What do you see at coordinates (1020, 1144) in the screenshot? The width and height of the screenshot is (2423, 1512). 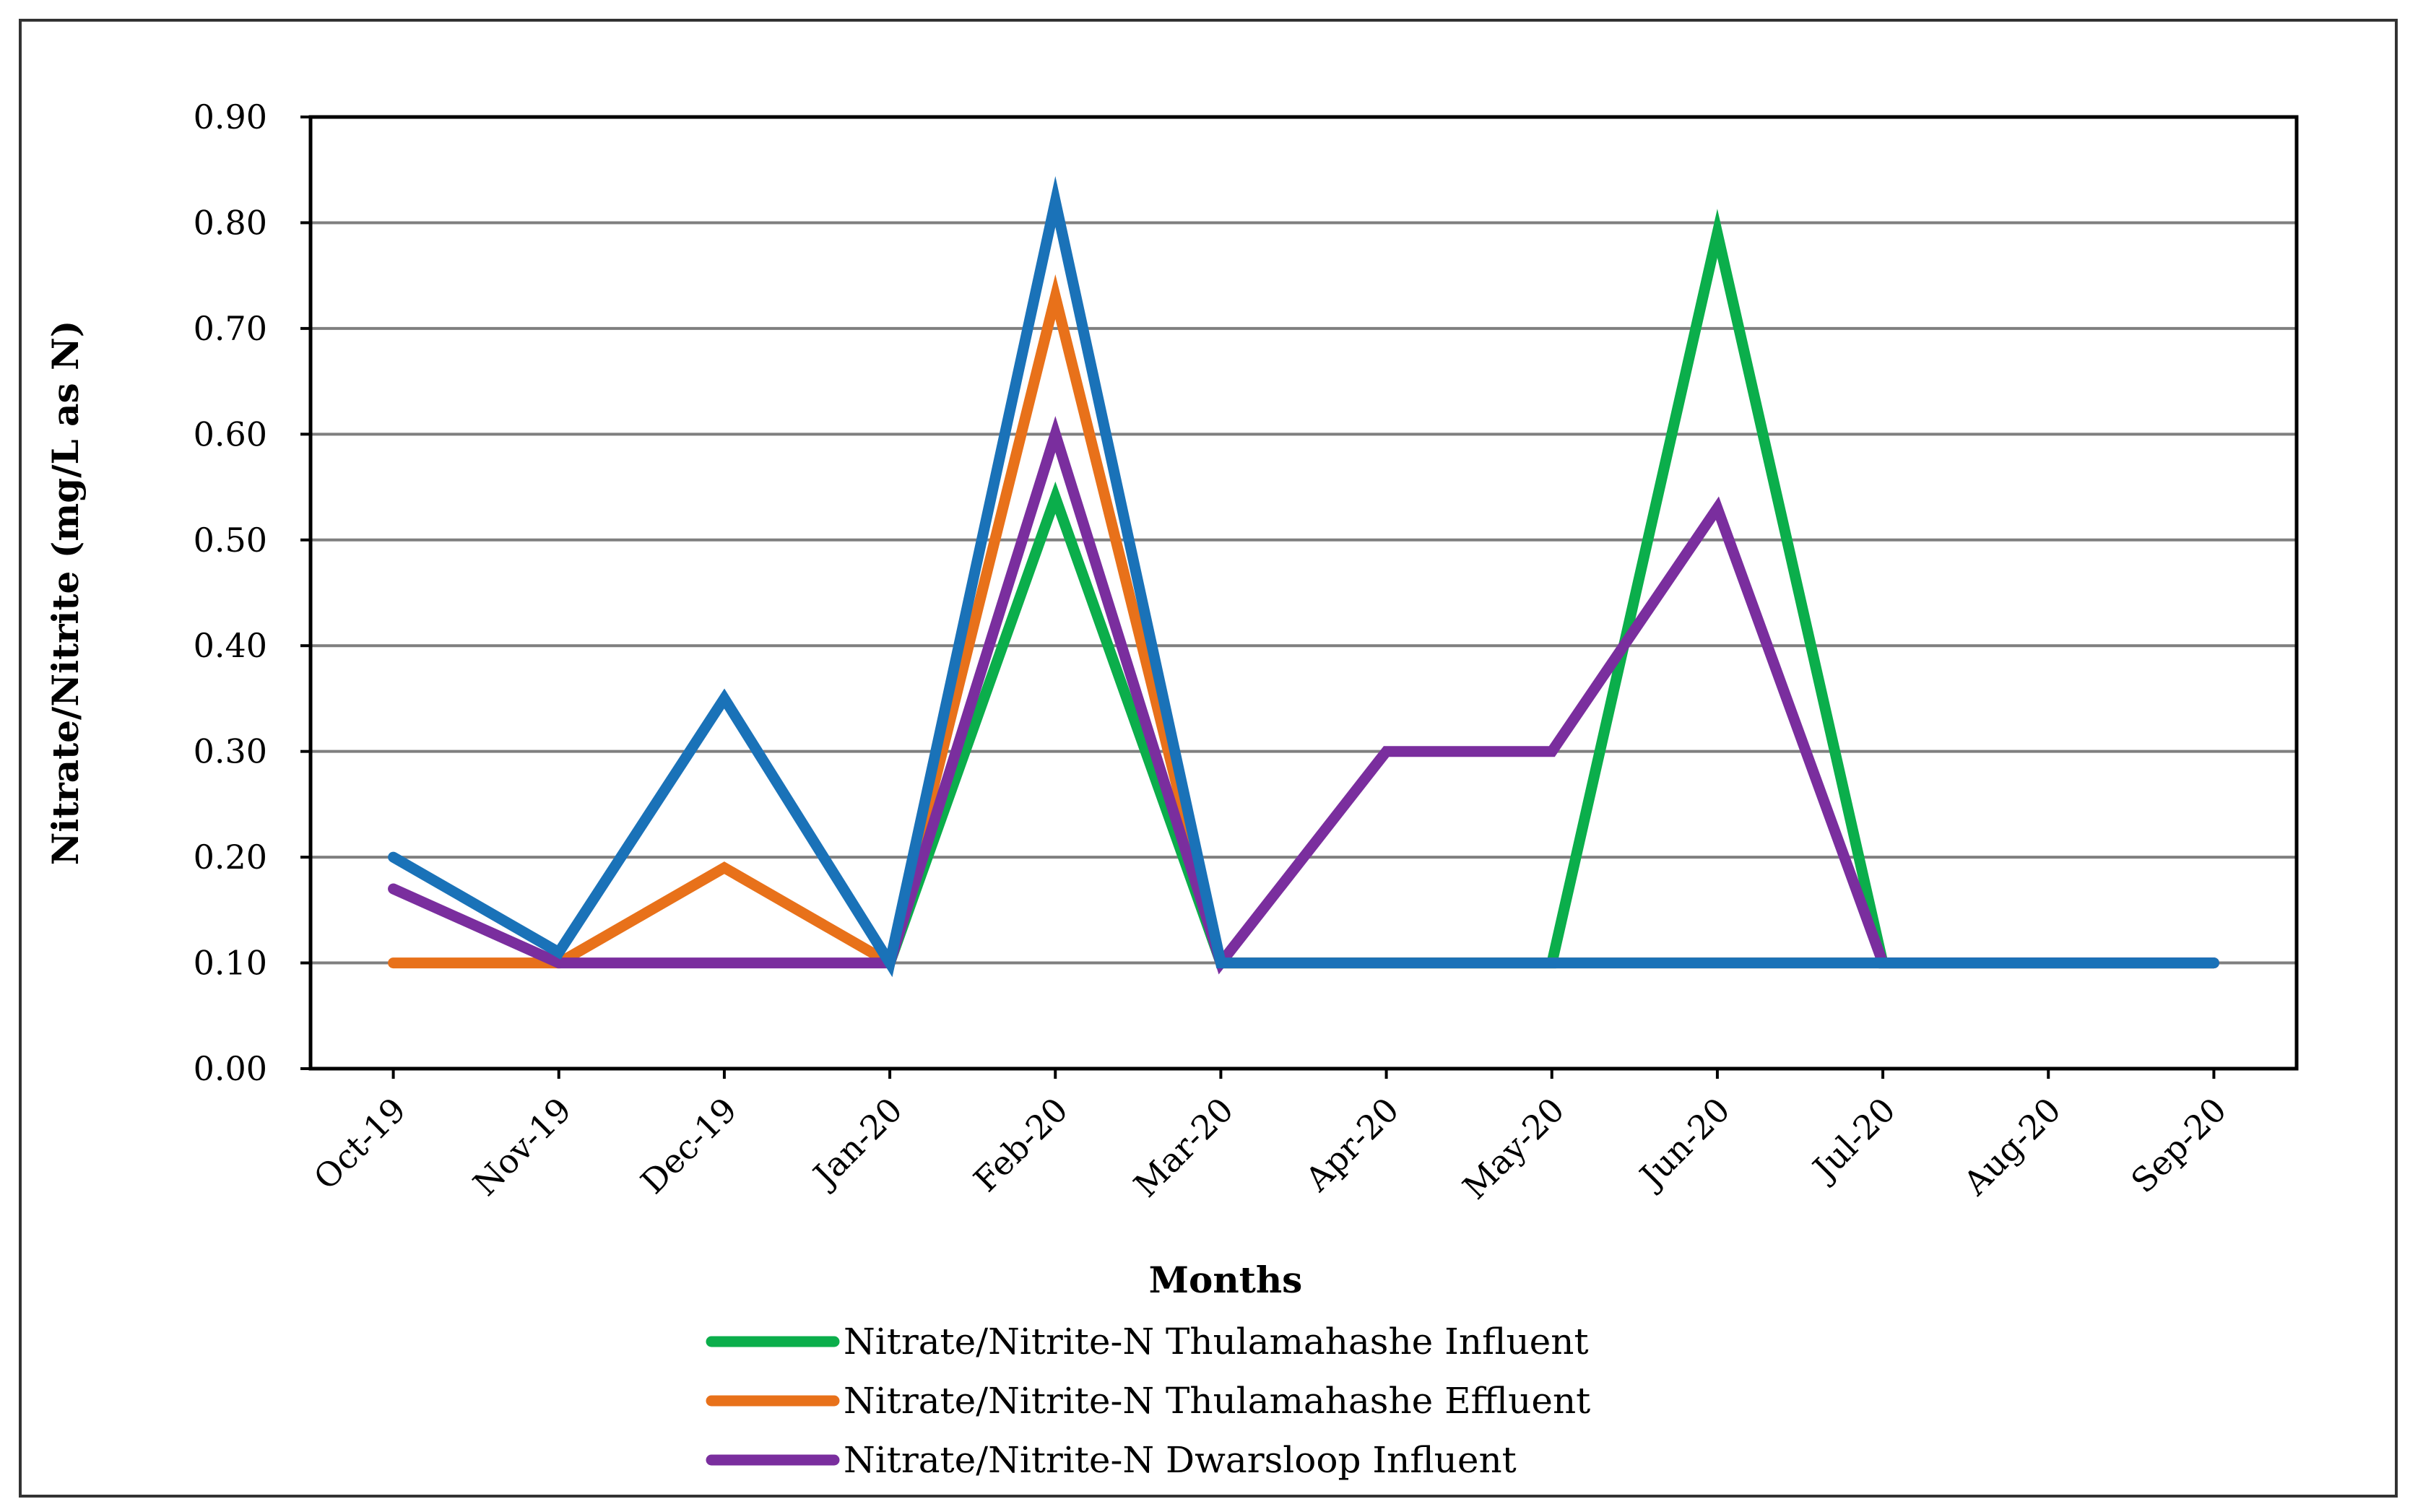 I see `x-tick-label: Feb-20` at bounding box center [1020, 1144].